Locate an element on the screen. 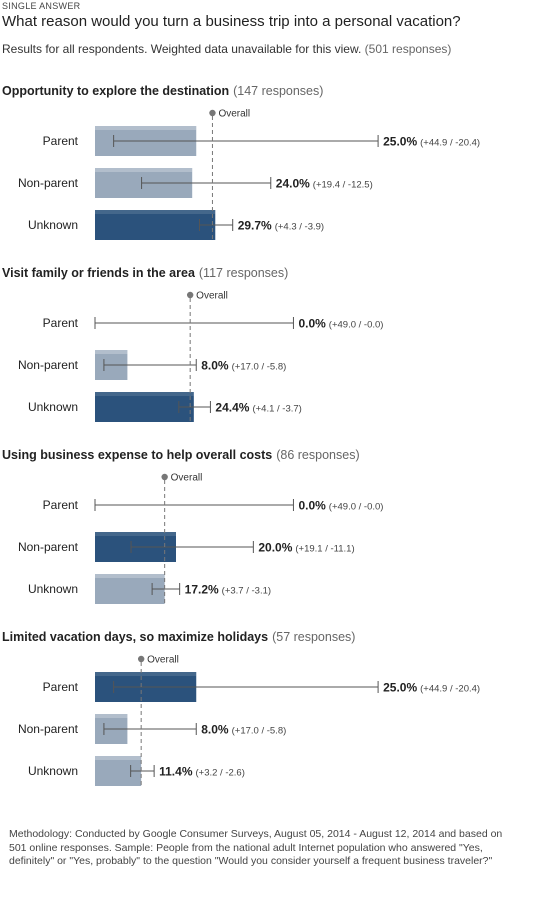  total-responses: (501 responses) is located at coordinates (408, 49).